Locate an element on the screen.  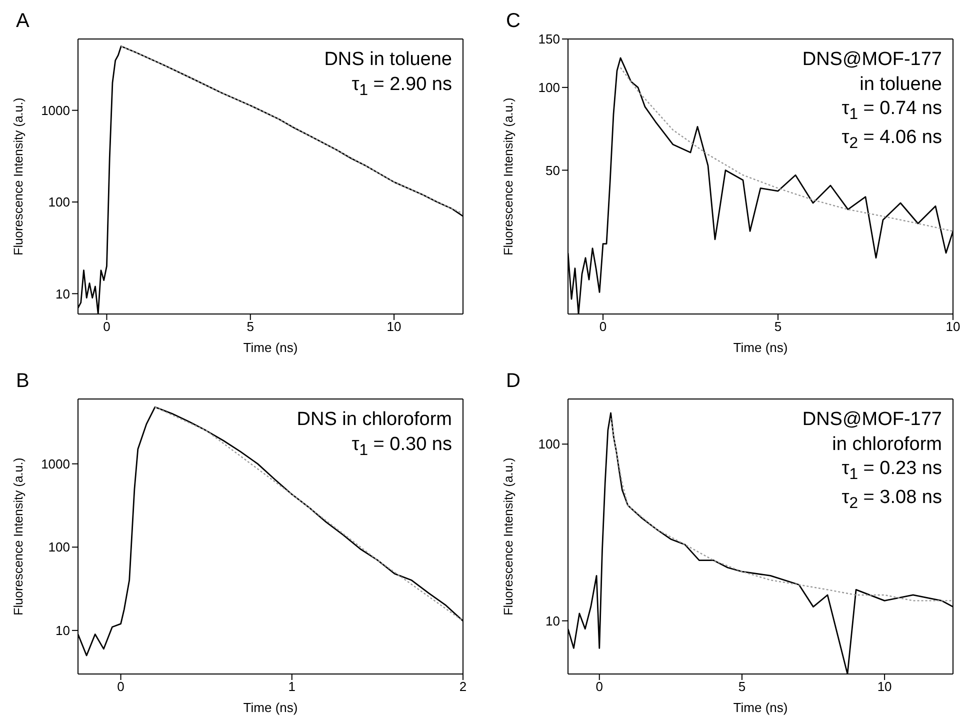
x-tick-label: 1 is located at coordinates (292, 686).